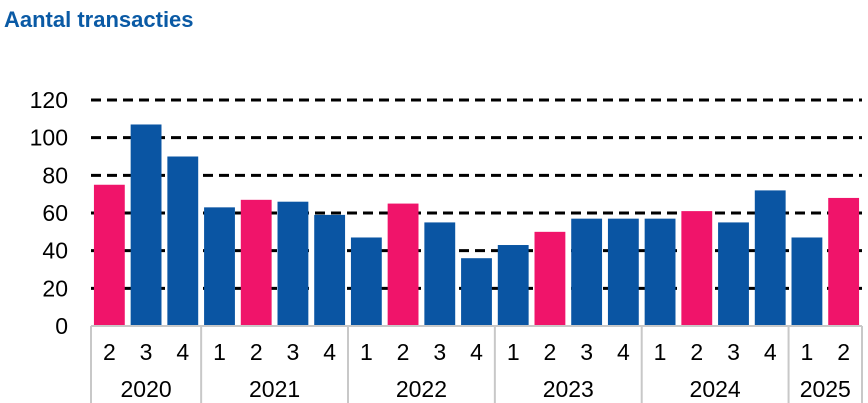 The image size is (868, 403). What do you see at coordinates (55, 175) in the screenshot?
I see `y-tick-label: 80` at bounding box center [55, 175].